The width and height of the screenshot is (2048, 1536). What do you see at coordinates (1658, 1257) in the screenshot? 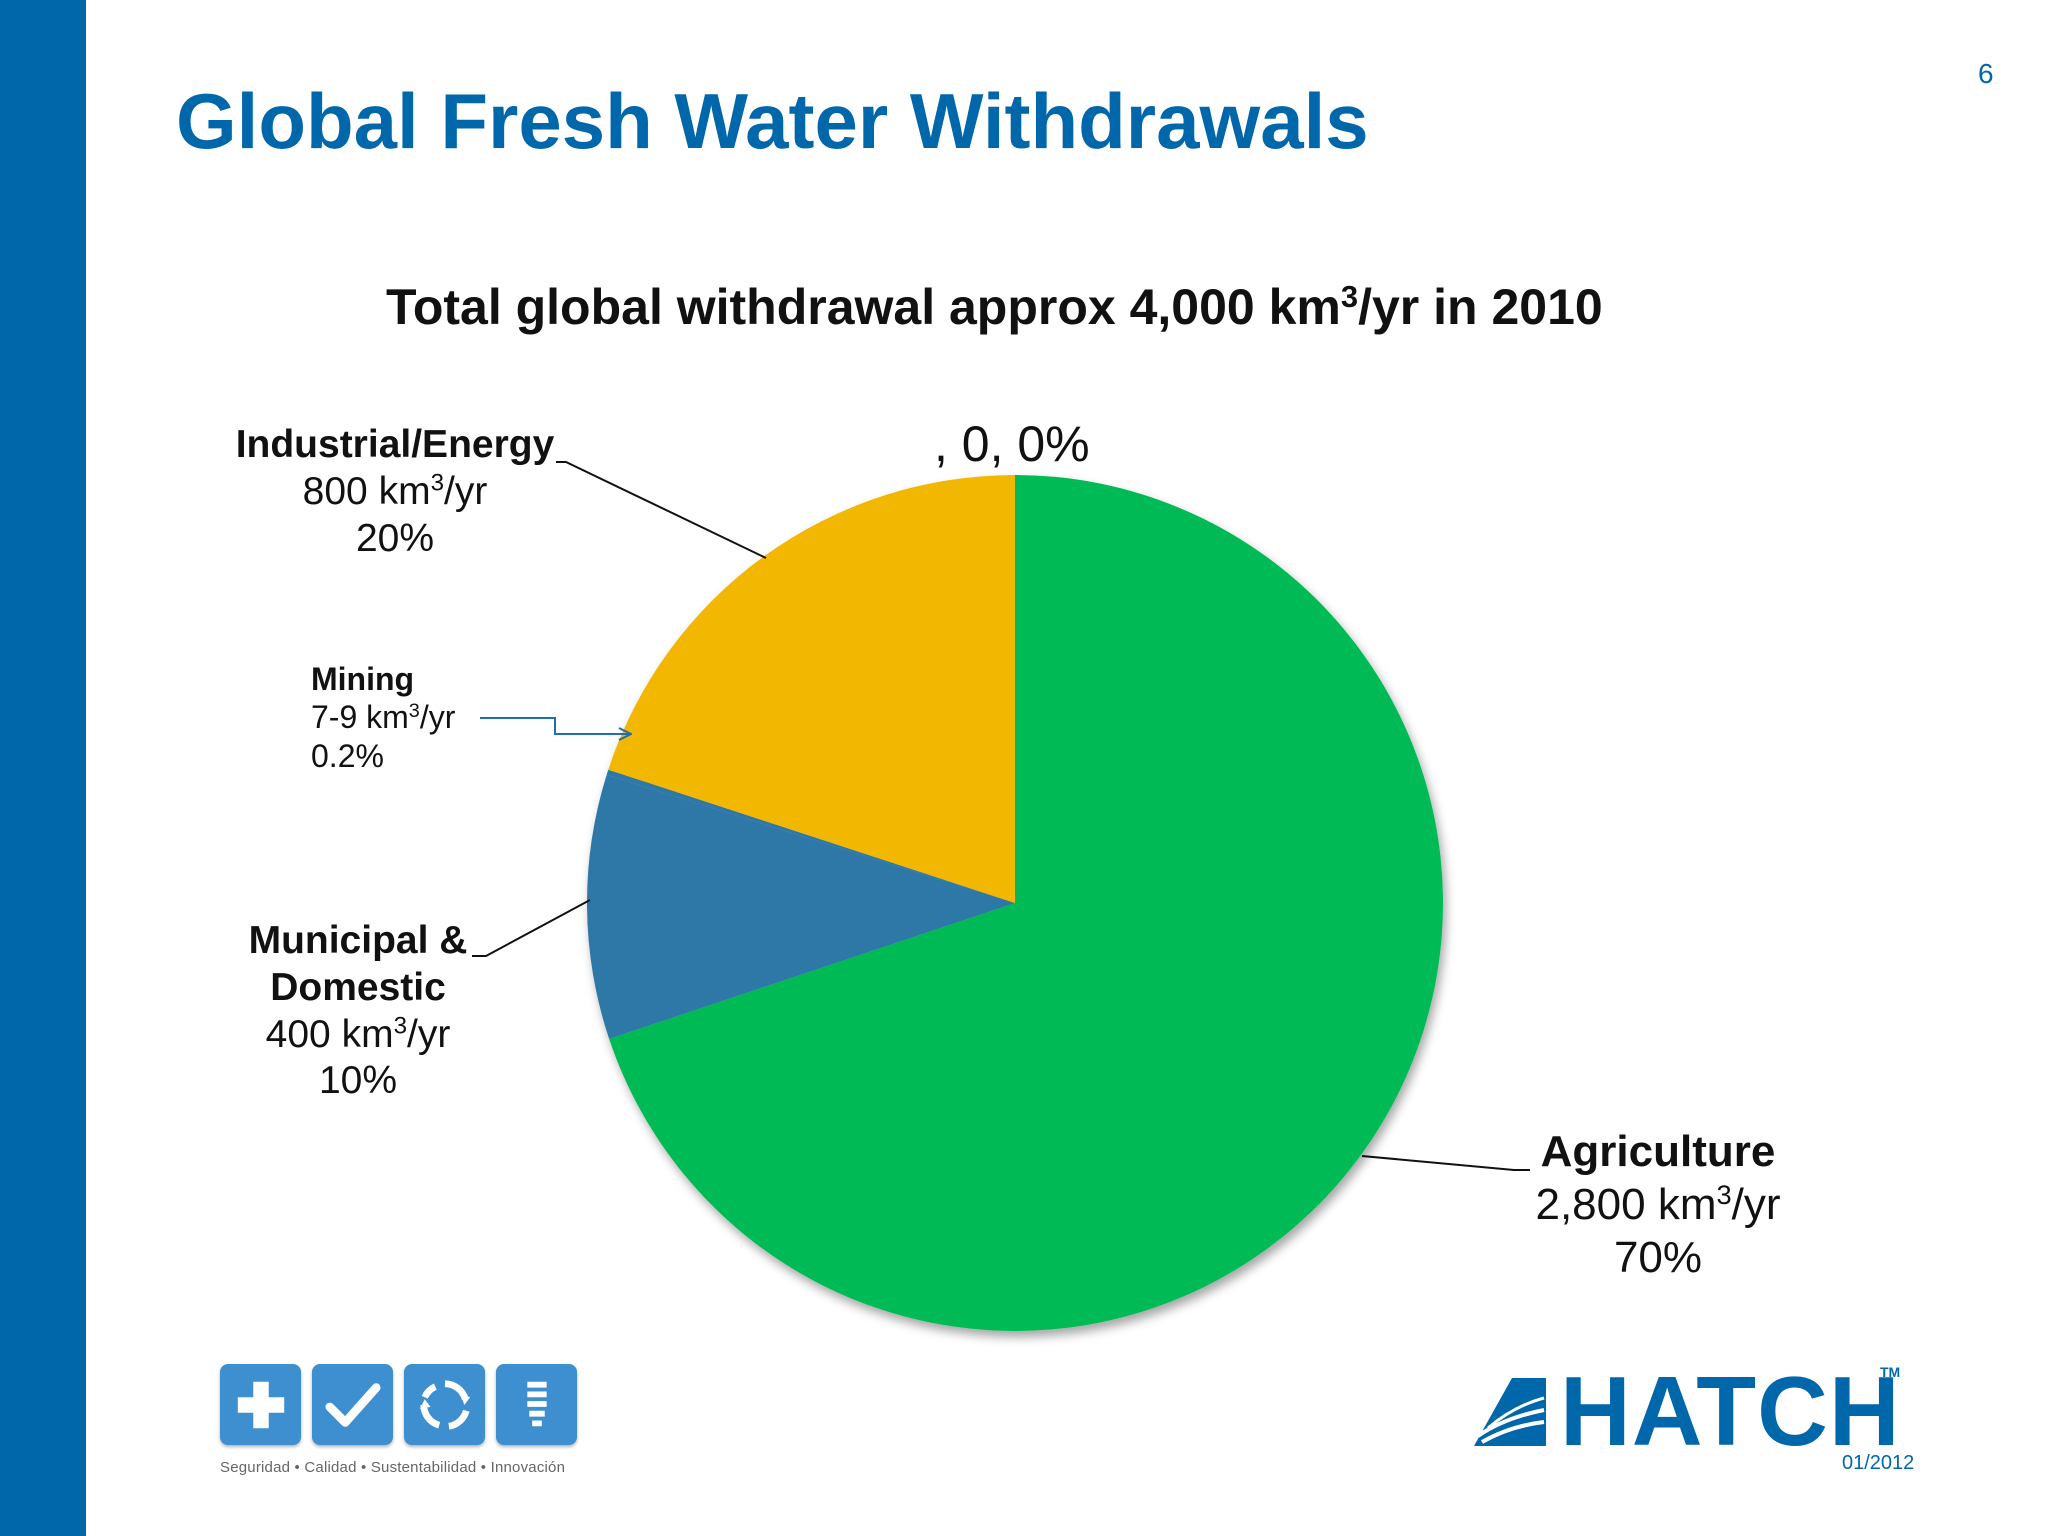
I see `label-agriculture-percent: 70%` at bounding box center [1658, 1257].